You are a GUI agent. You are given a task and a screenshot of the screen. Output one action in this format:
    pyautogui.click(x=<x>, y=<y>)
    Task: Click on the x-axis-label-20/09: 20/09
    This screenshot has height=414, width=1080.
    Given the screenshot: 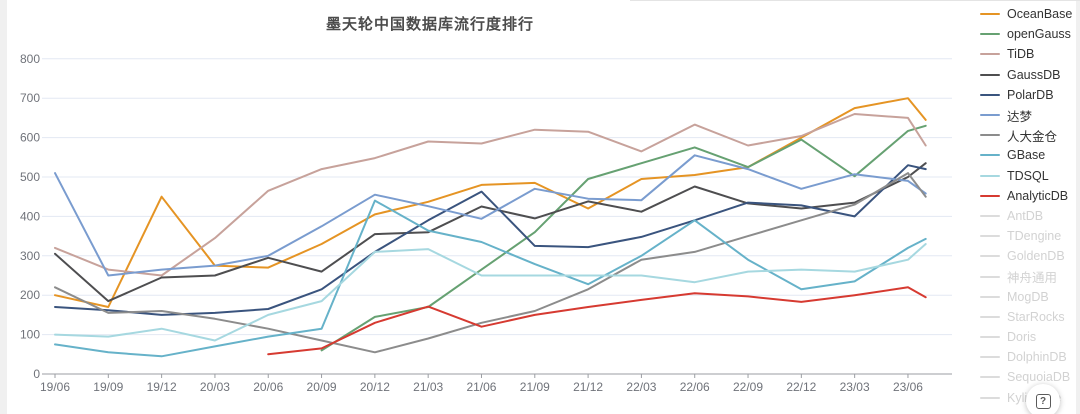 What is the action you would take?
    pyautogui.click(x=322, y=387)
    